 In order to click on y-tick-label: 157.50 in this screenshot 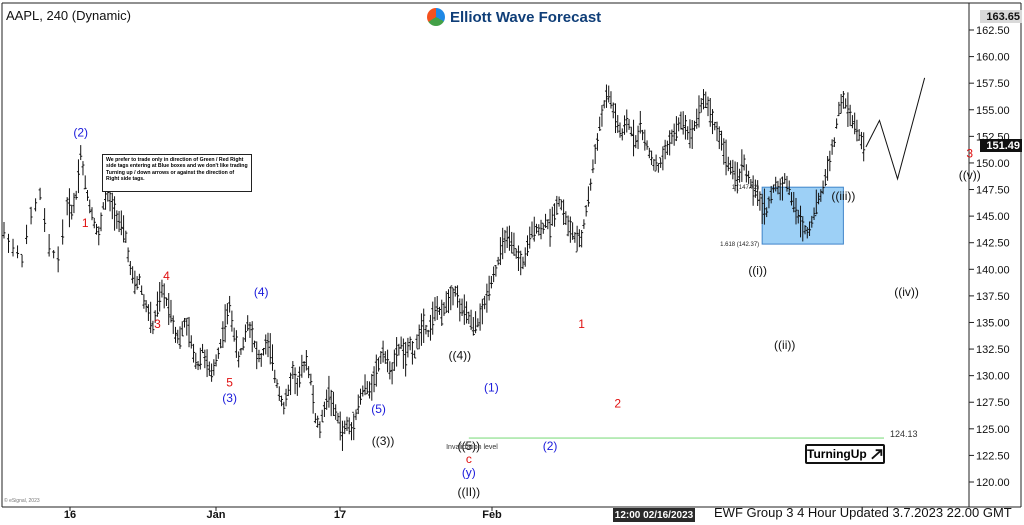, I will do `click(993, 84)`.